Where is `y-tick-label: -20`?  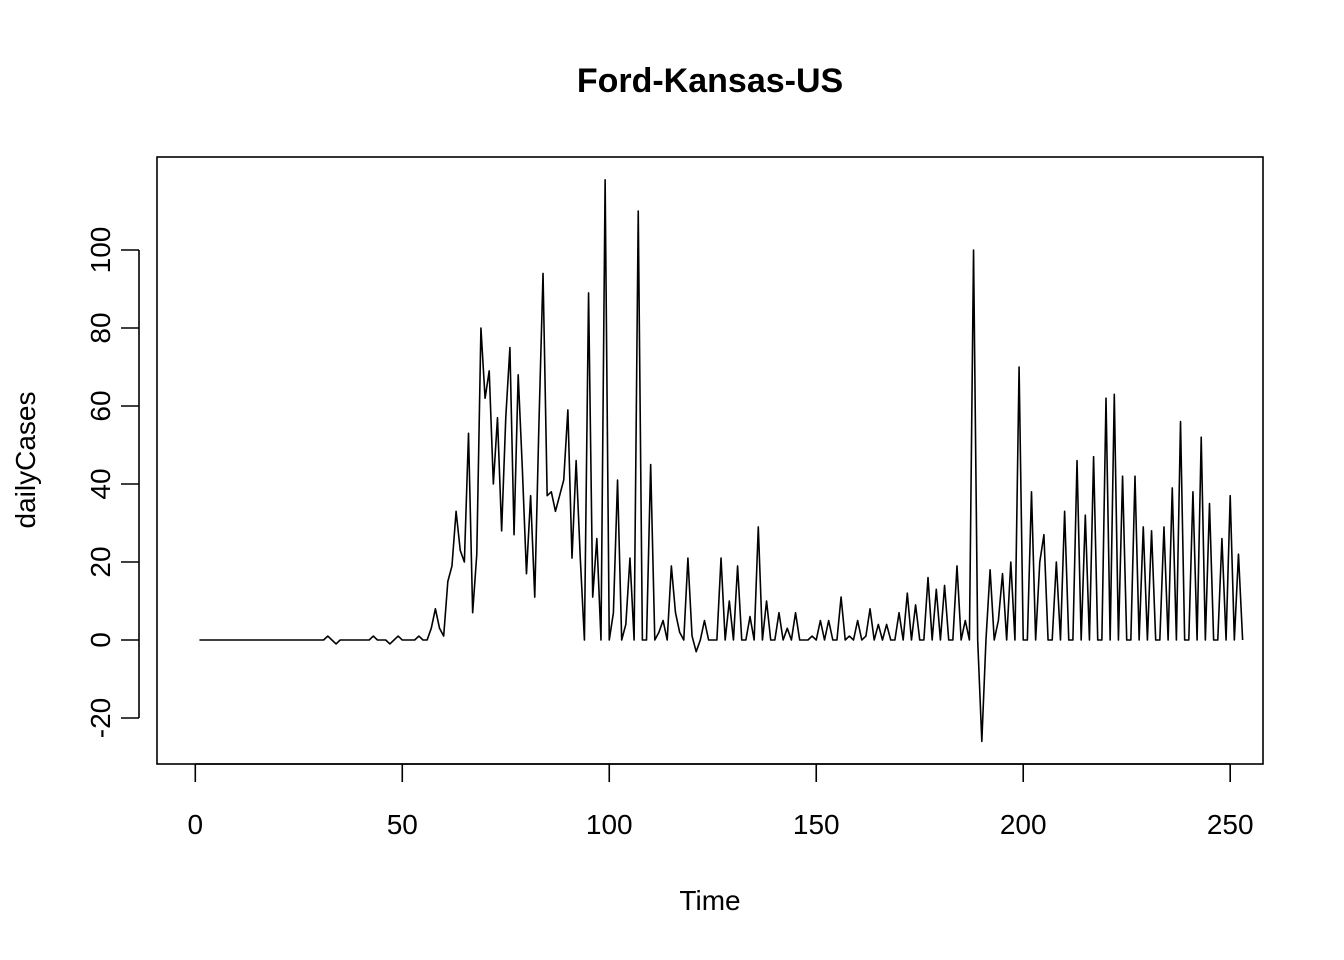
y-tick-label: -20 is located at coordinates (100, 718).